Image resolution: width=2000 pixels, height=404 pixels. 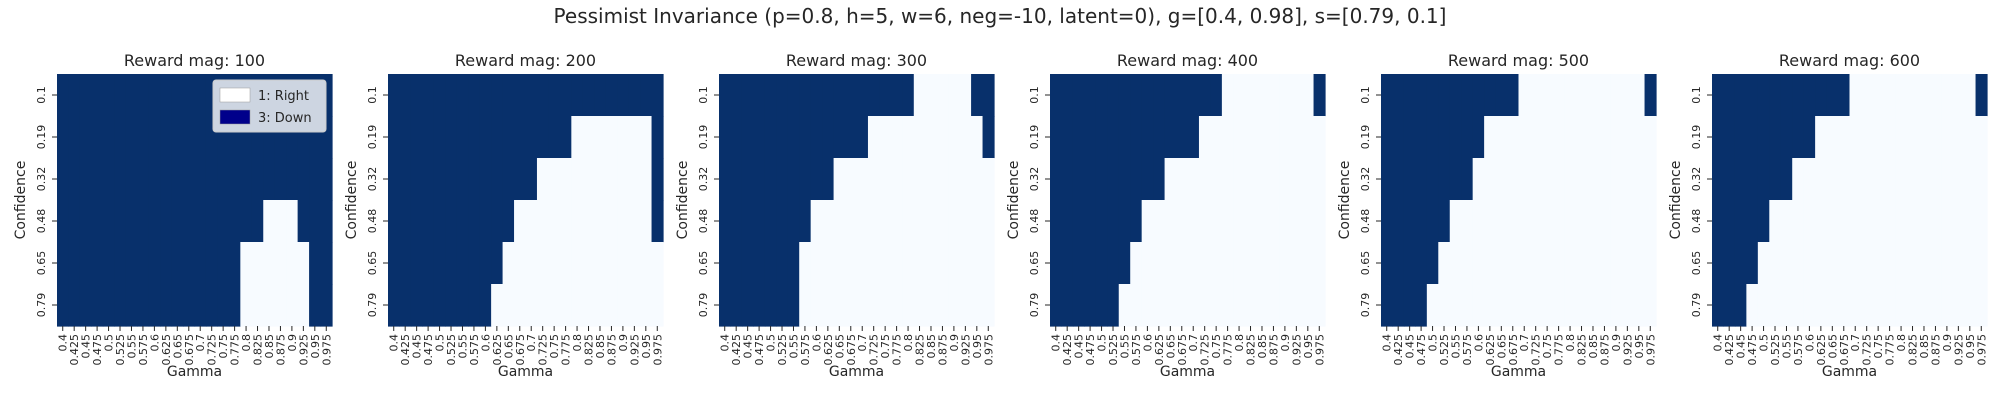 I want to click on x-tick-label: 0.4, so click(x=1056, y=343).